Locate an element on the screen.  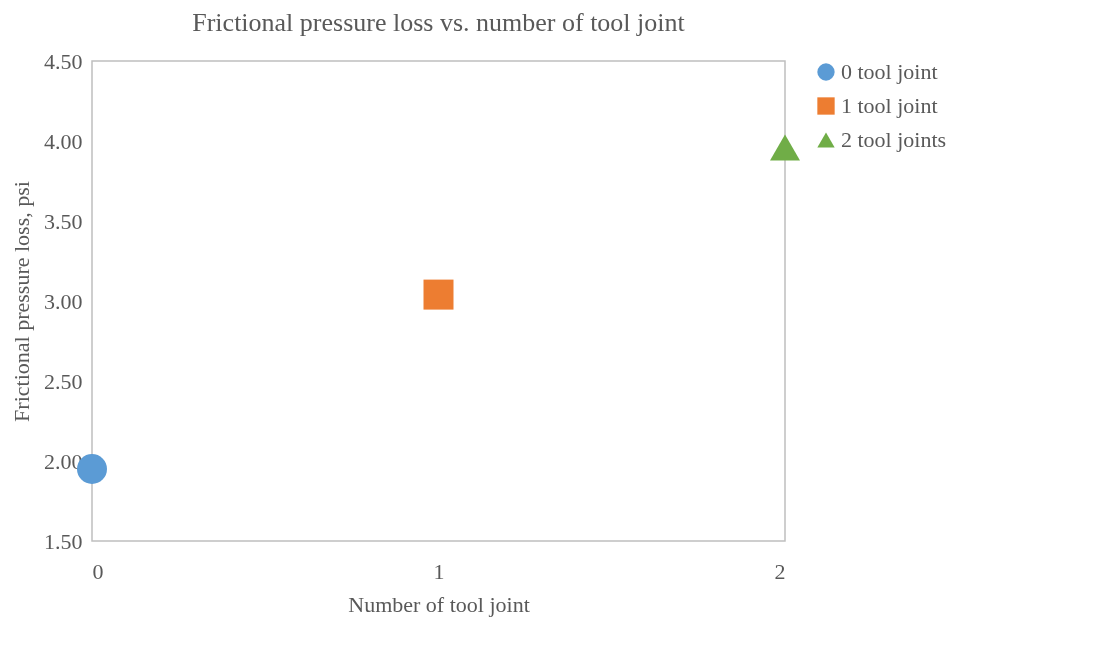
y-tick-label: 3.00 is located at coordinates (63, 301).